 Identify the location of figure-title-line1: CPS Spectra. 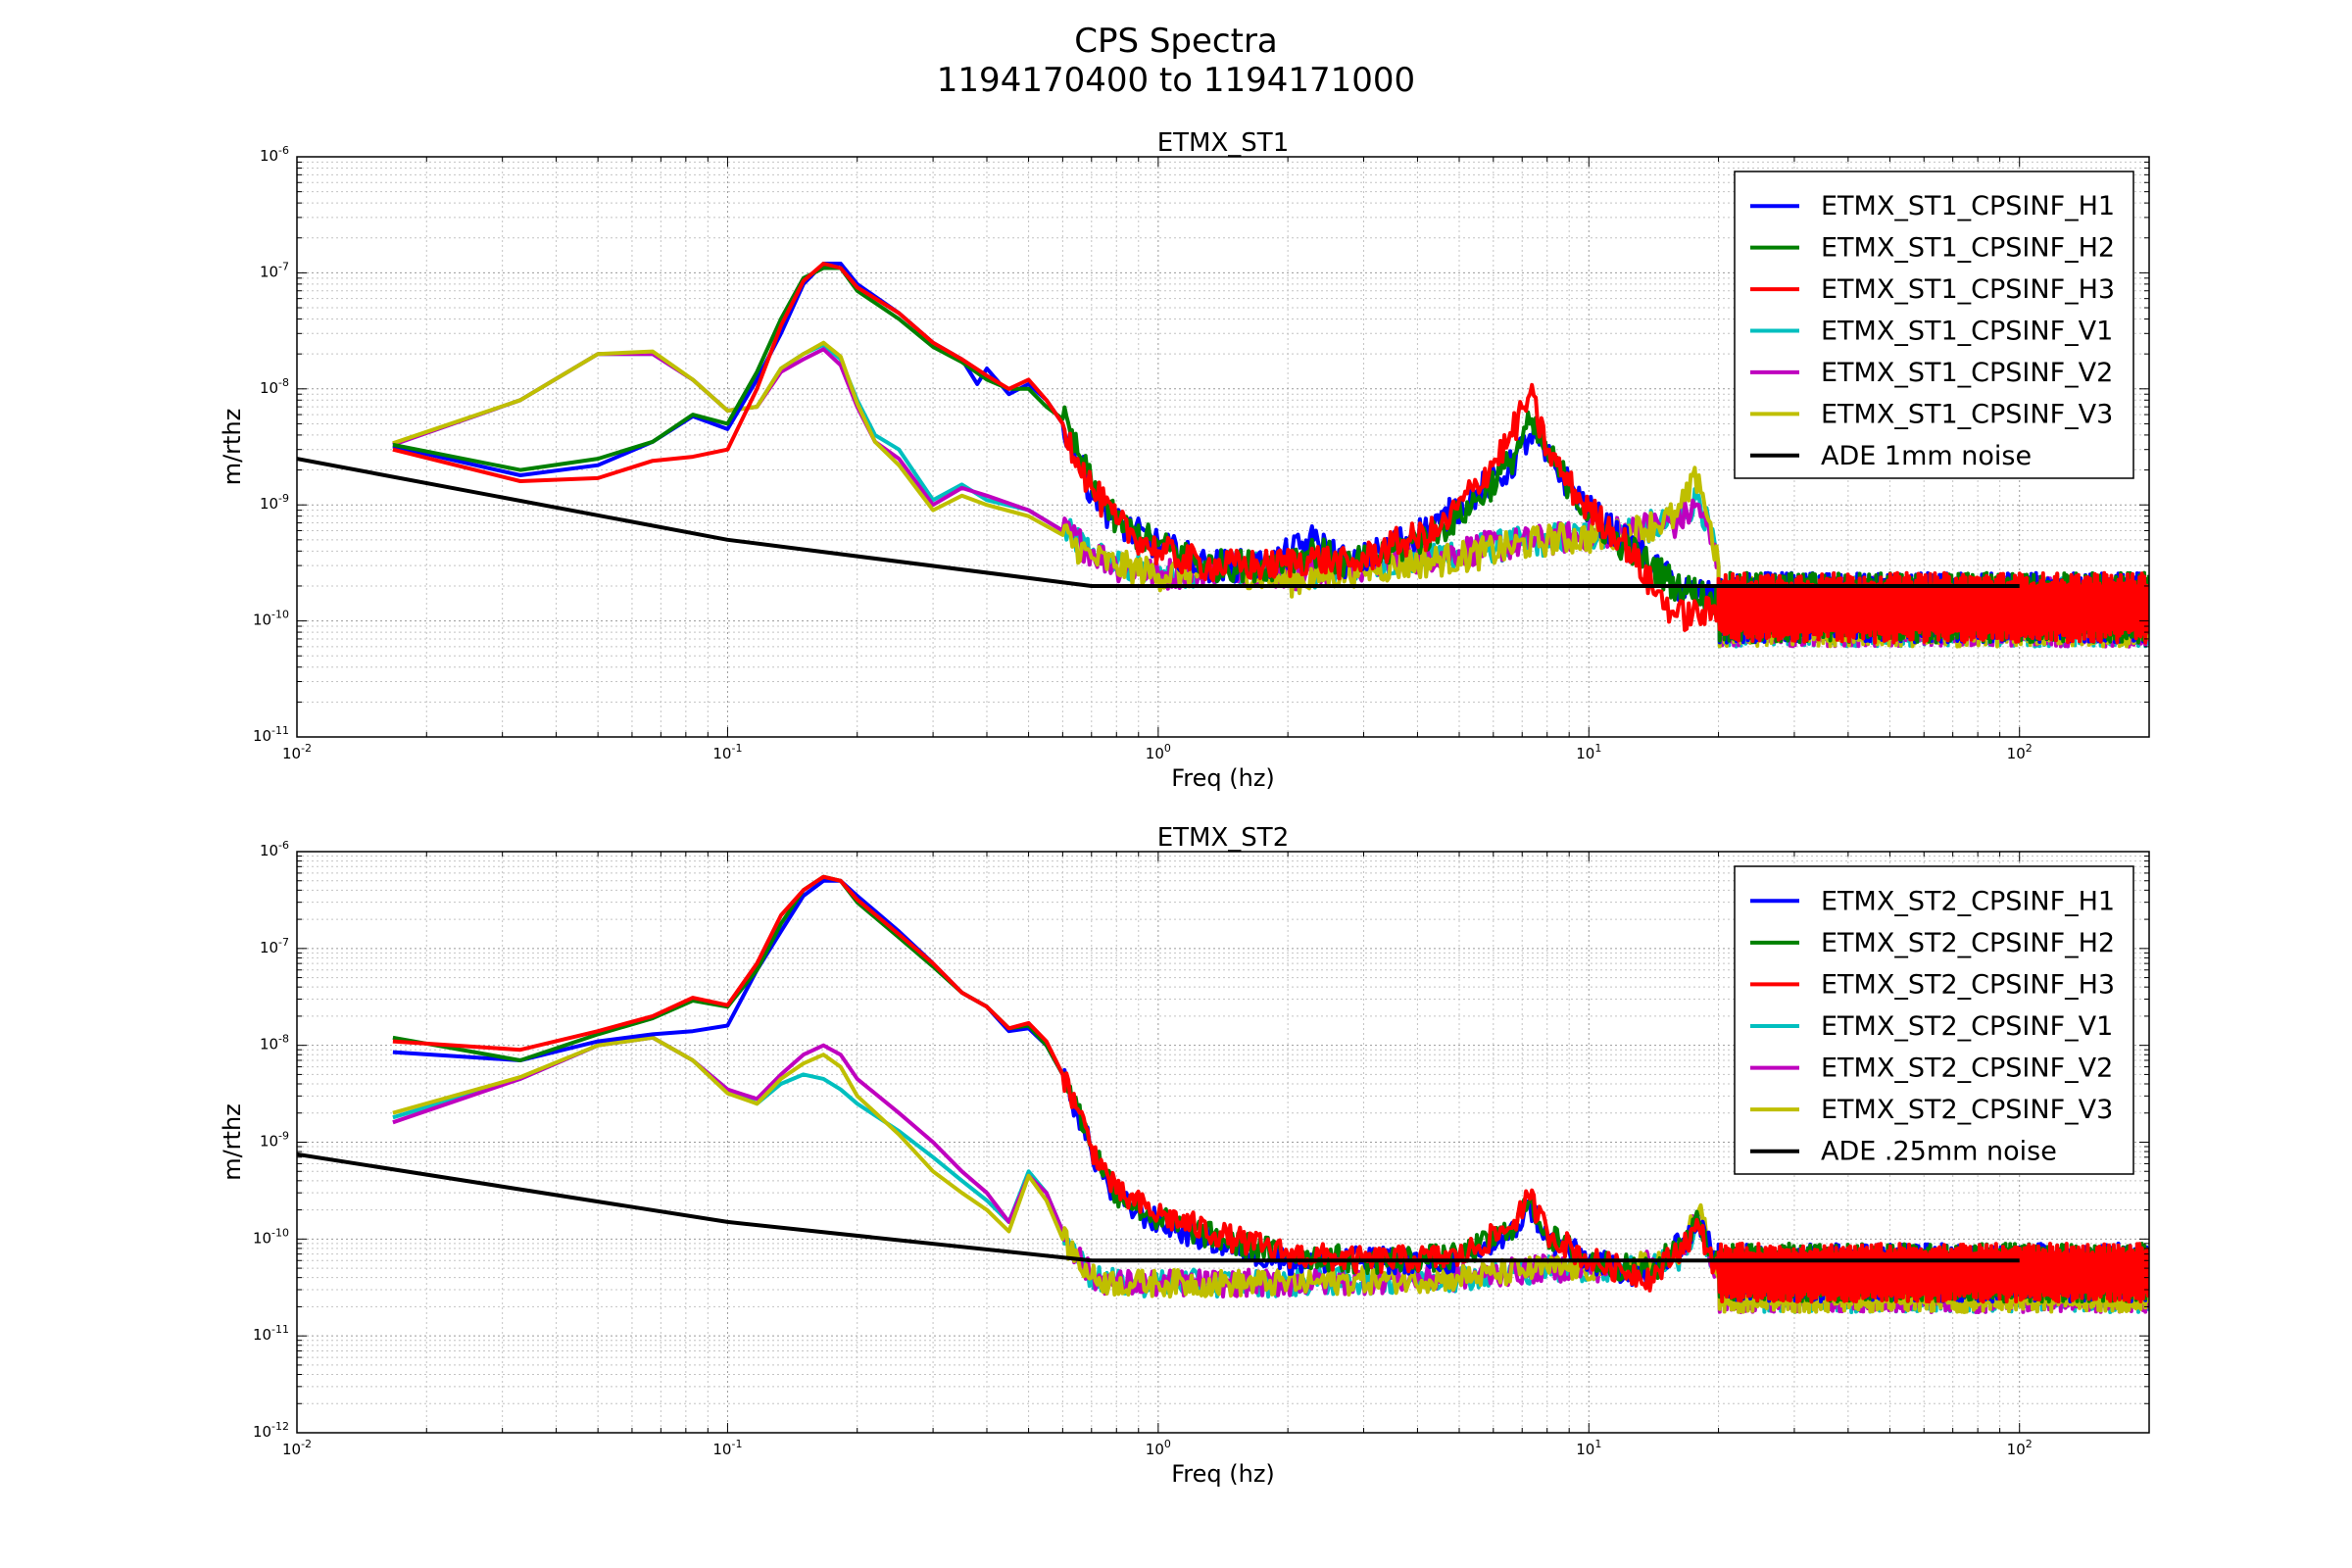
(1176, 41).